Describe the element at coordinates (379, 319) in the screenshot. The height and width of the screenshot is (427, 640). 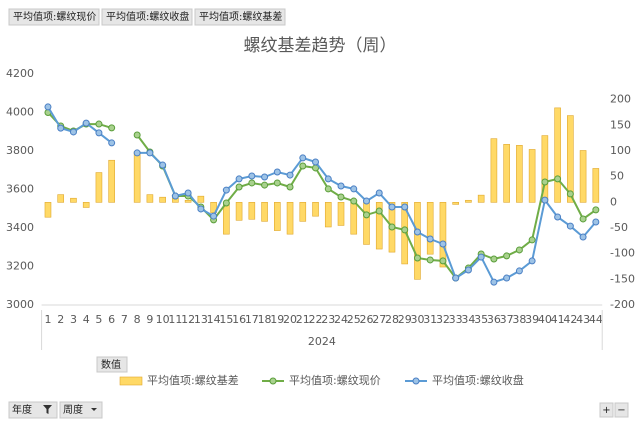
I see `x-tick-label: 27` at that location.